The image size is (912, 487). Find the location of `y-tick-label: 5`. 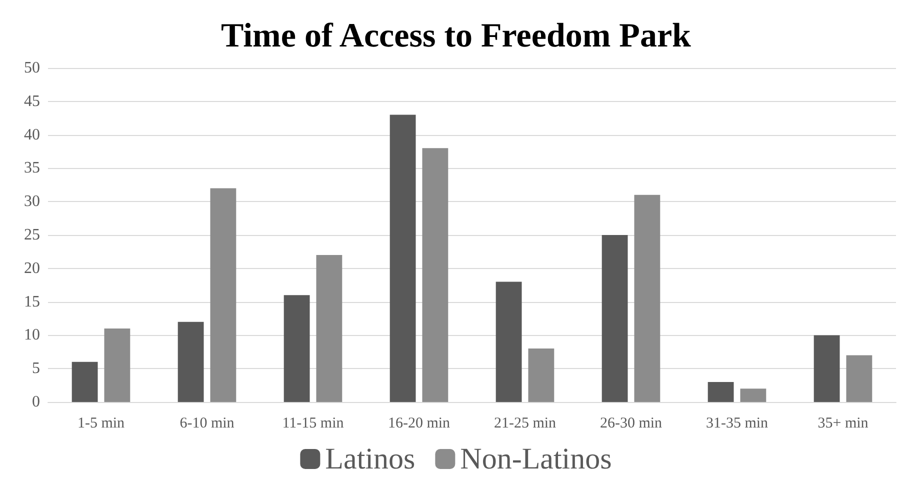

y-tick-label: 5 is located at coordinates (36, 369).